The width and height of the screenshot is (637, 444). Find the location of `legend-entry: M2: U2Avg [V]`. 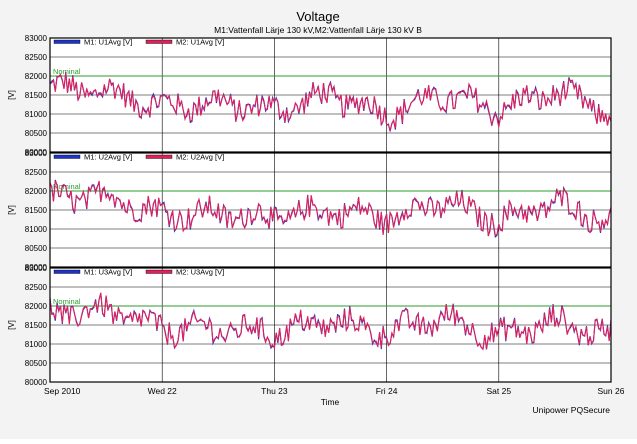

legend-entry: M2: U2Avg [V] is located at coordinates (200, 157).